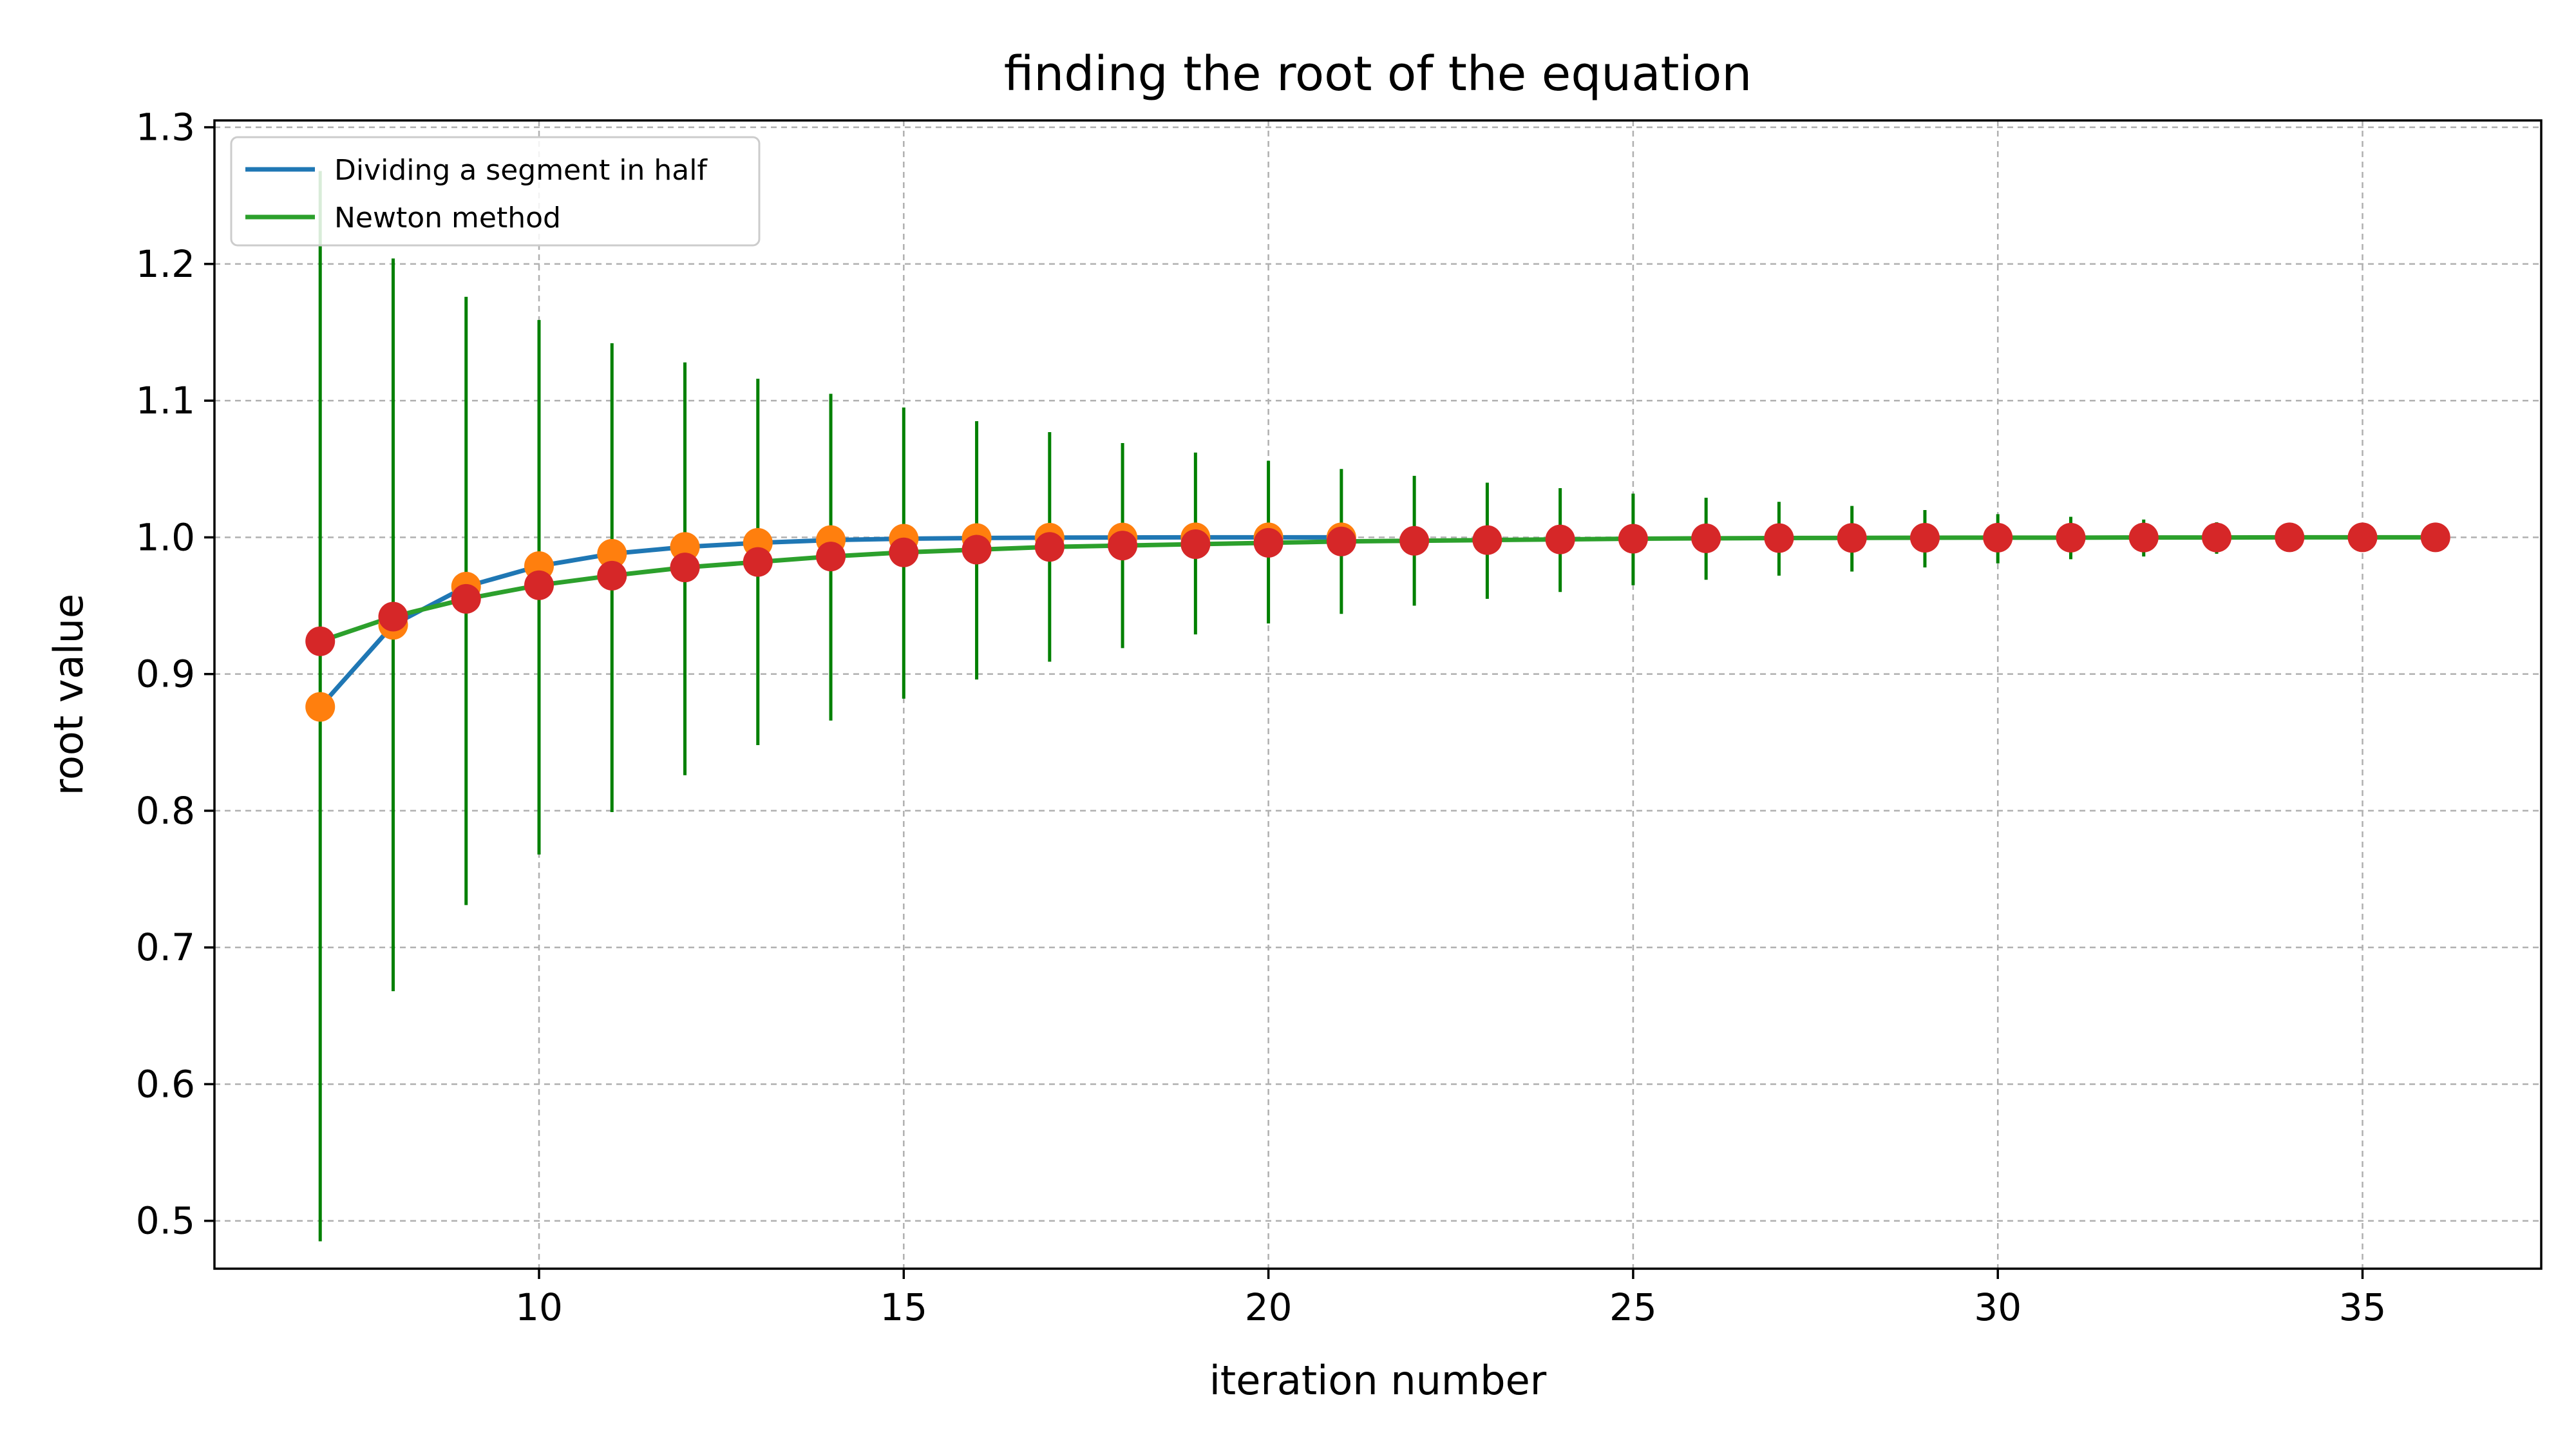  Describe the element at coordinates (166, 1221) in the screenshot. I see `y-tick-label: 0.5` at that location.